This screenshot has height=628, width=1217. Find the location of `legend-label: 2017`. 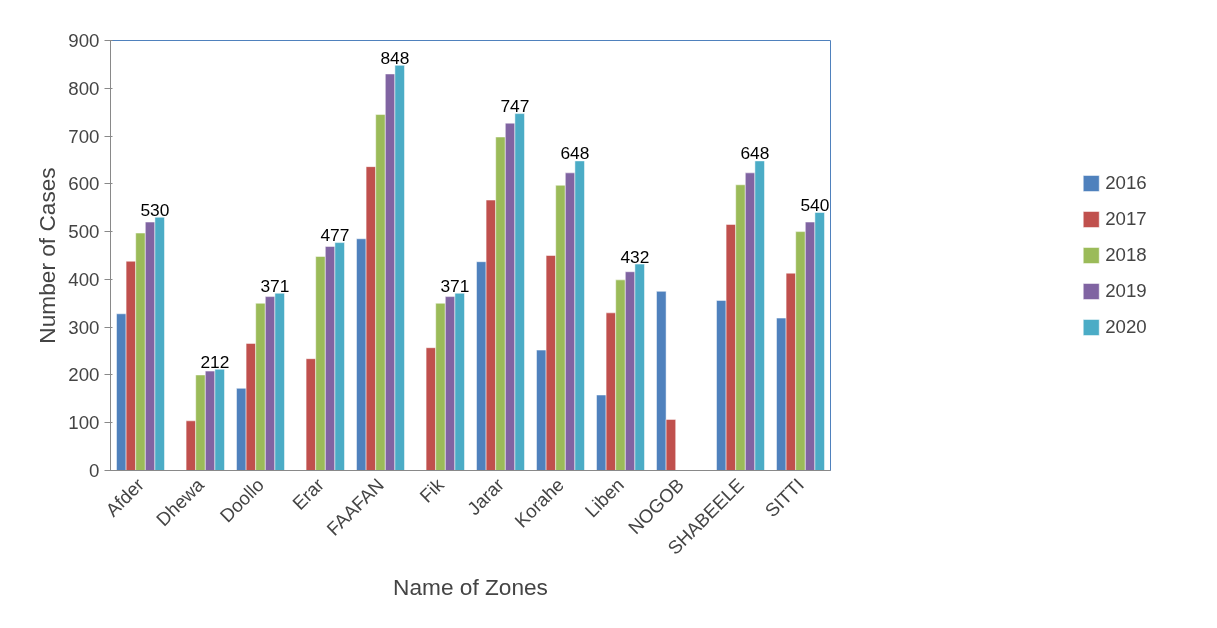

legend-label: 2017 is located at coordinates (1126, 219).